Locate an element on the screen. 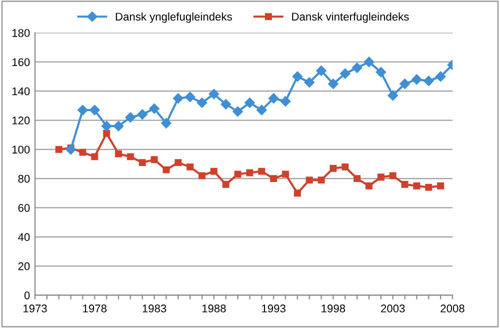  y-tick-label: 160 is located at coordinates (21, 62).